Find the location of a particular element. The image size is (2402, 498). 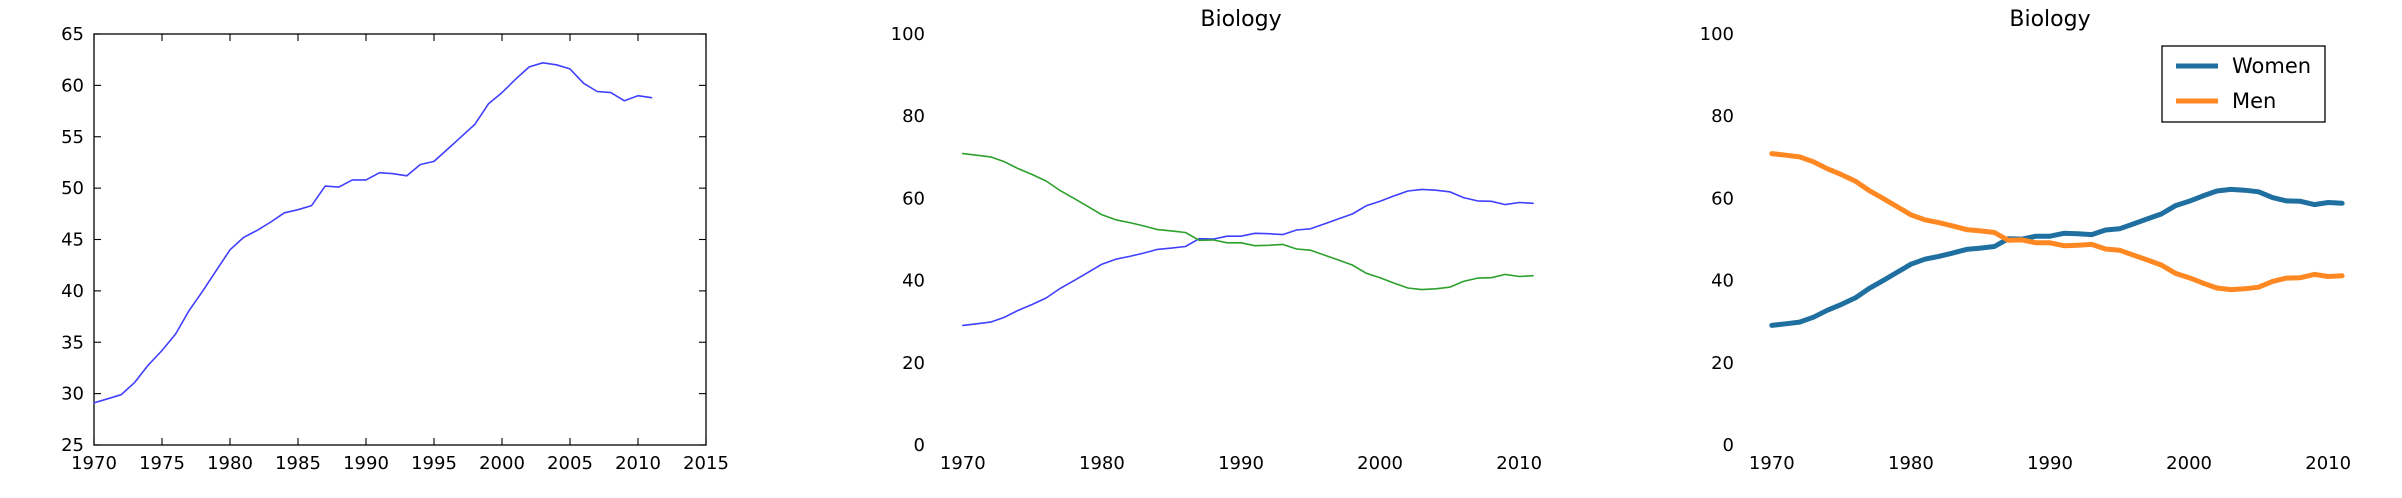

series-line-women is located at coordinates (2057, 257).